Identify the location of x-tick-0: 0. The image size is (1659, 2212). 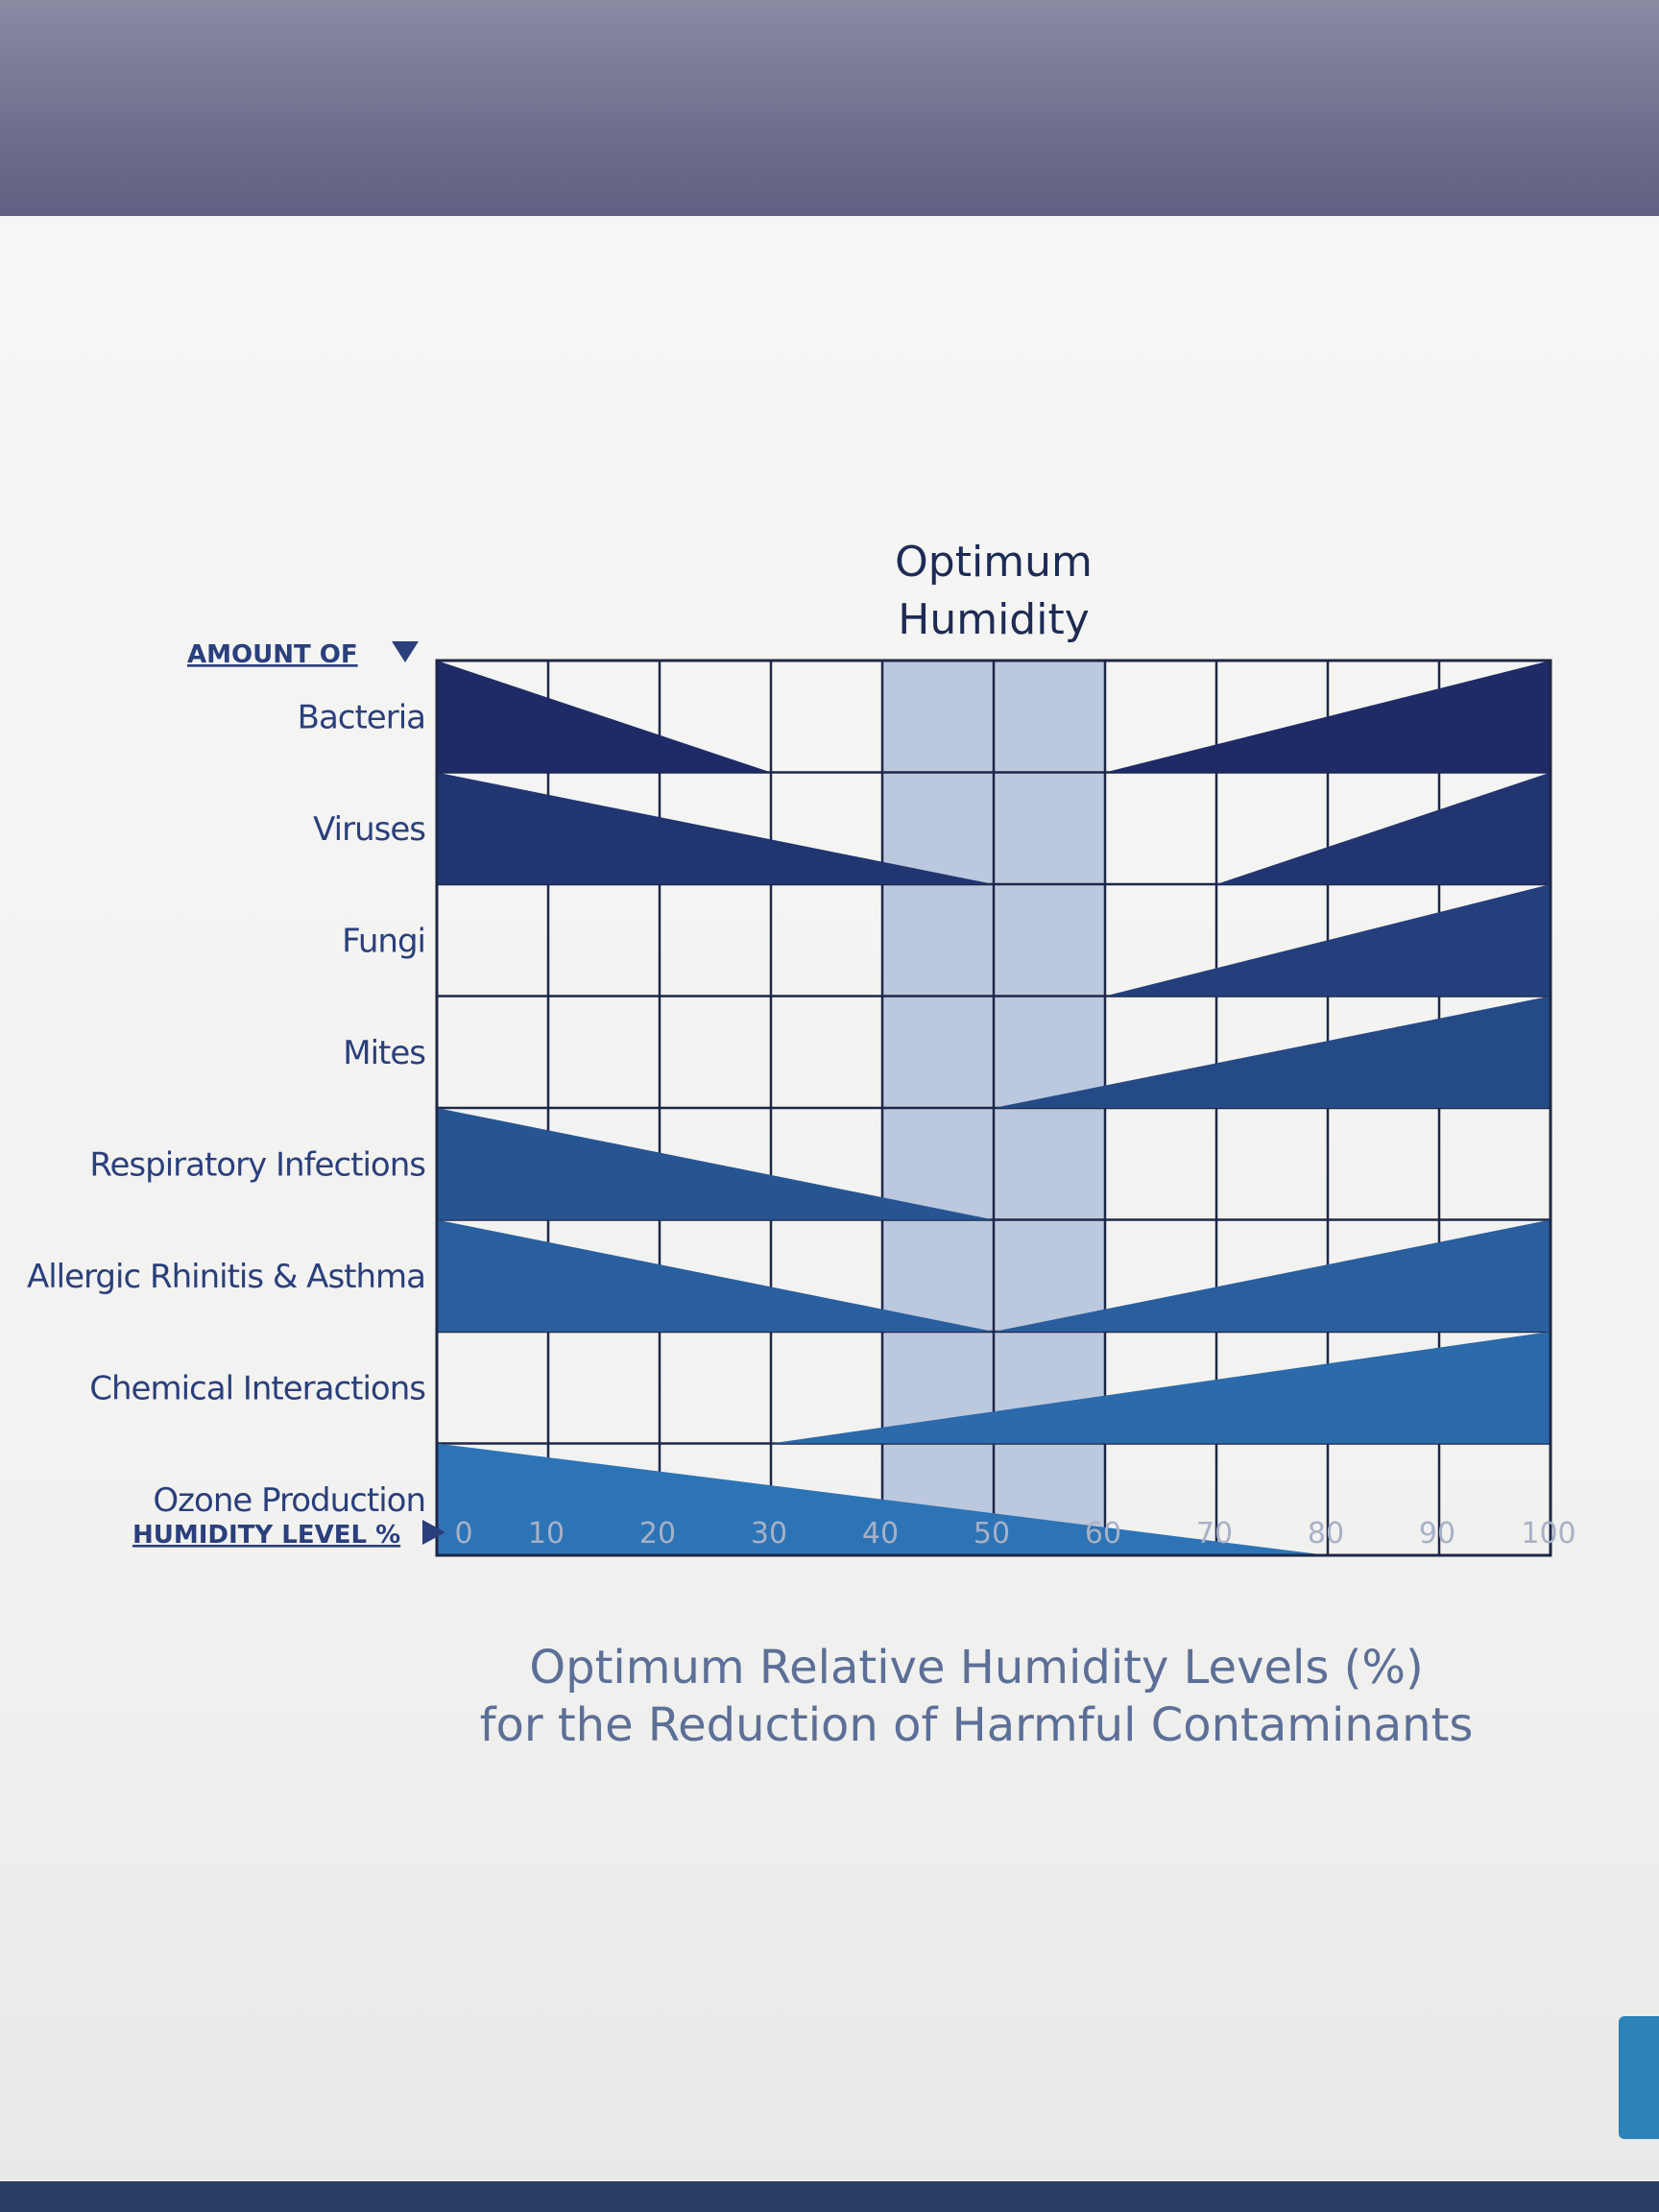
(463, 1534).